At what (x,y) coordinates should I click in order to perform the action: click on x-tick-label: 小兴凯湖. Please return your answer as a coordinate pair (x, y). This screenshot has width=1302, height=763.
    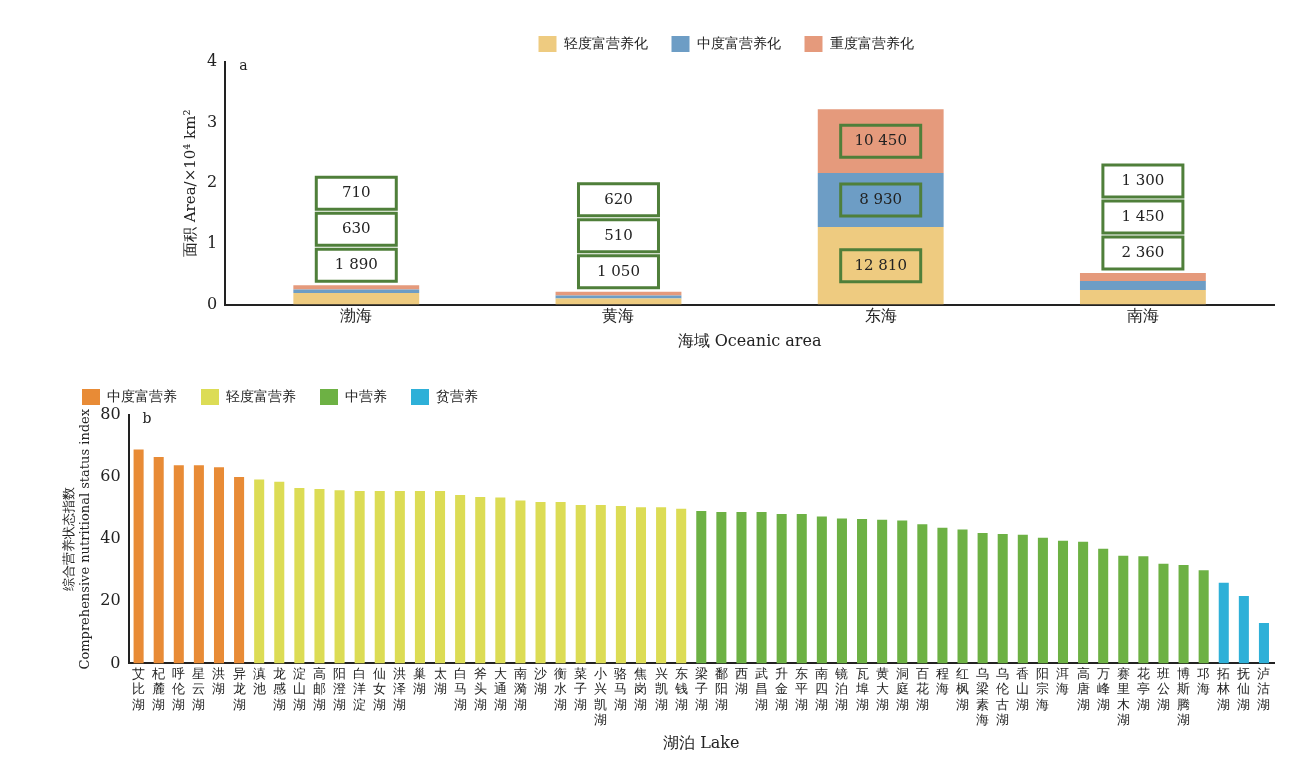
    Looking at the image, I should click on (601, 696).